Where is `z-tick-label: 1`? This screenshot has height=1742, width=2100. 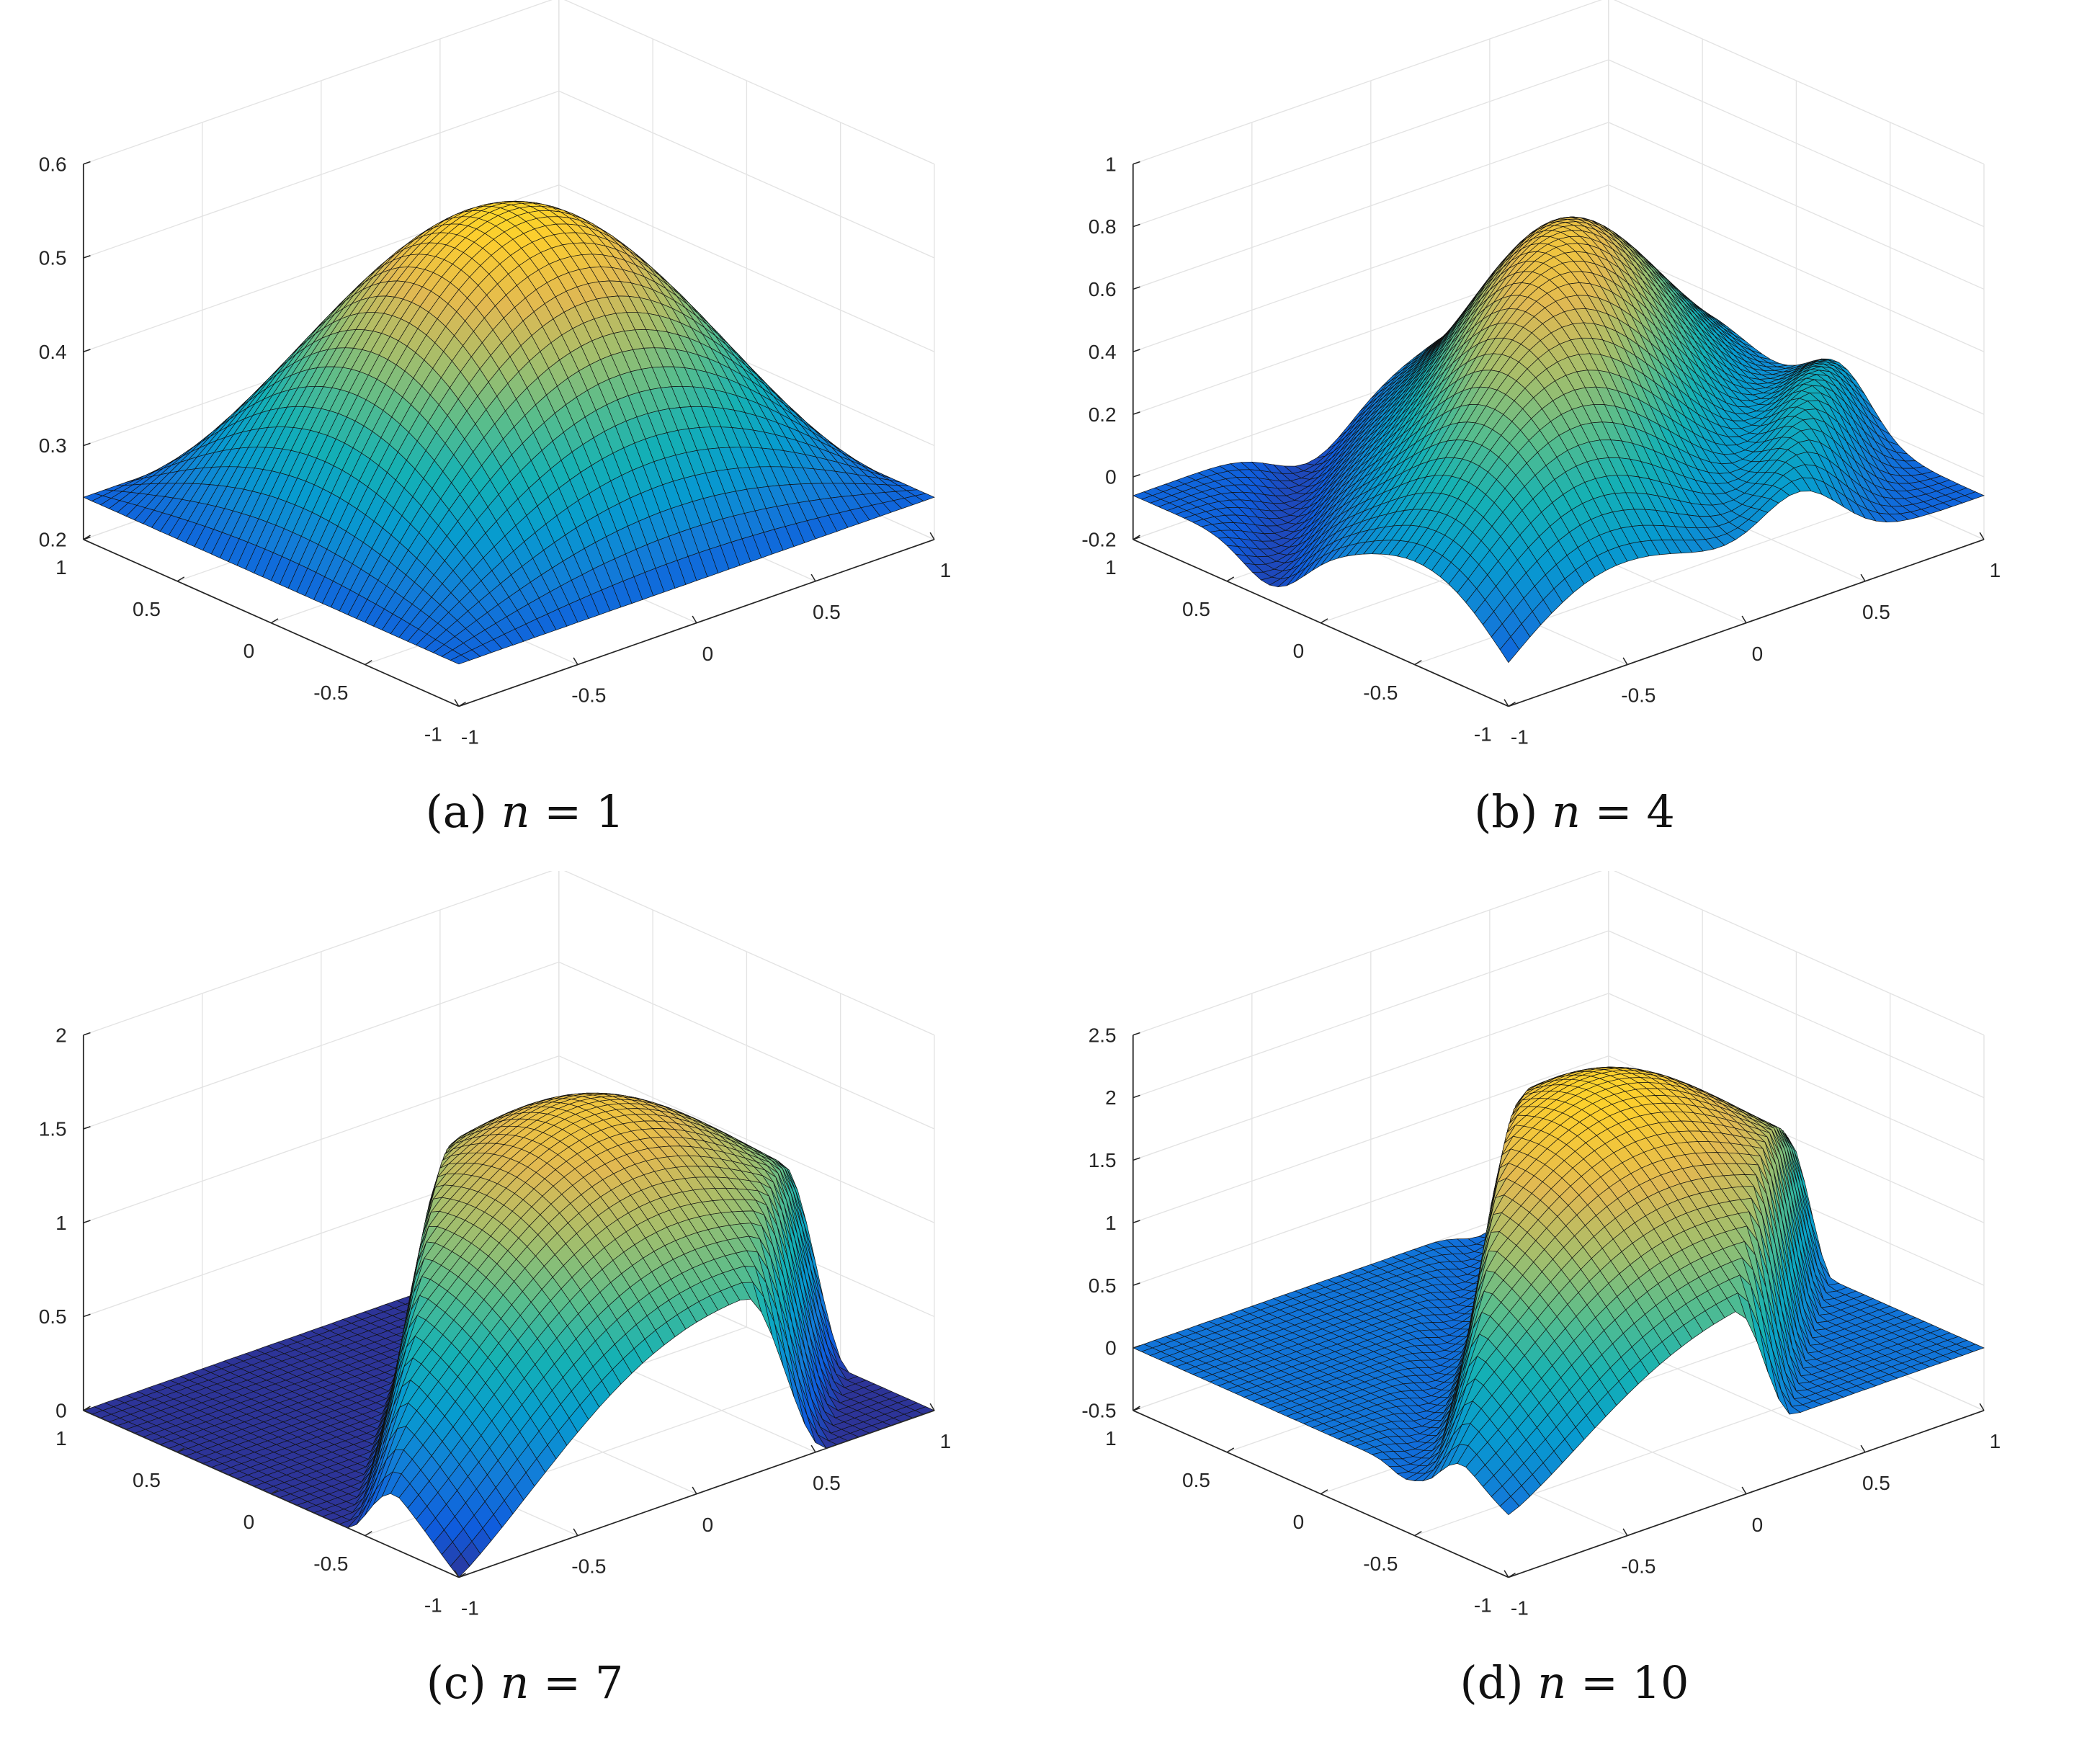
z-tick-label: 1 is located at coordinates (1111, 164).